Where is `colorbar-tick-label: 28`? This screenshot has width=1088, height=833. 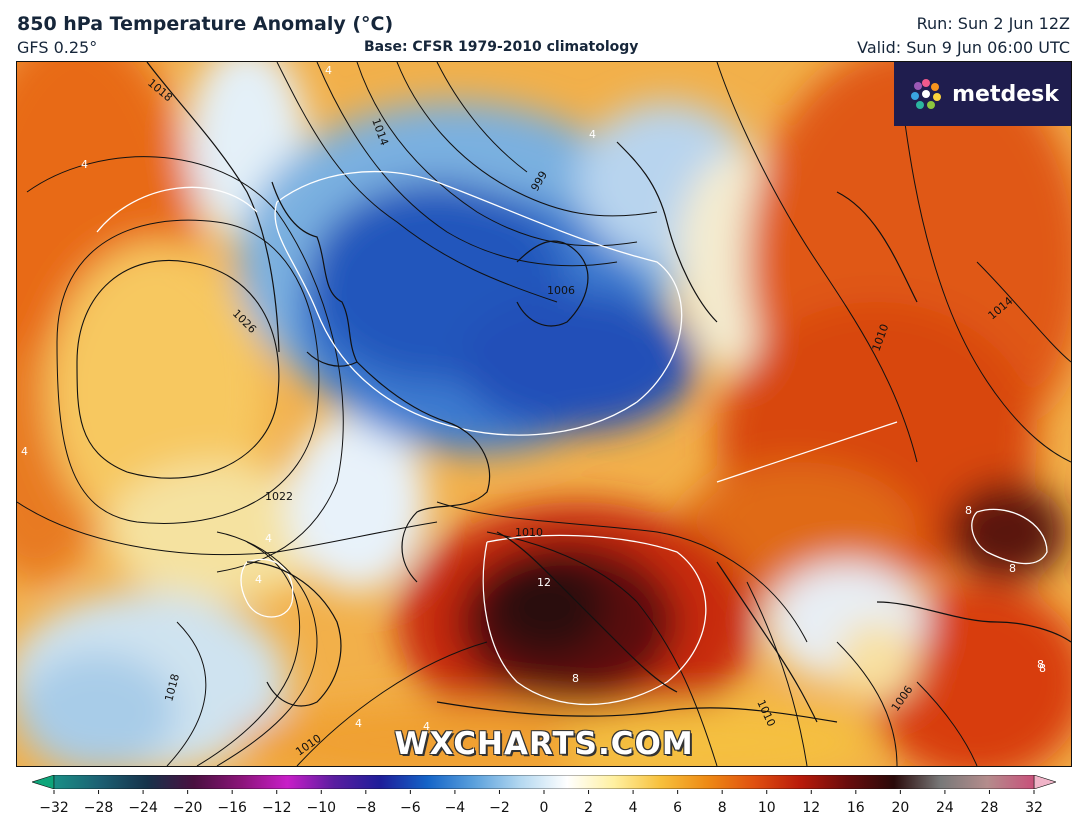
colorbar-tick-label: 28 is located at coordinates (990, 808).